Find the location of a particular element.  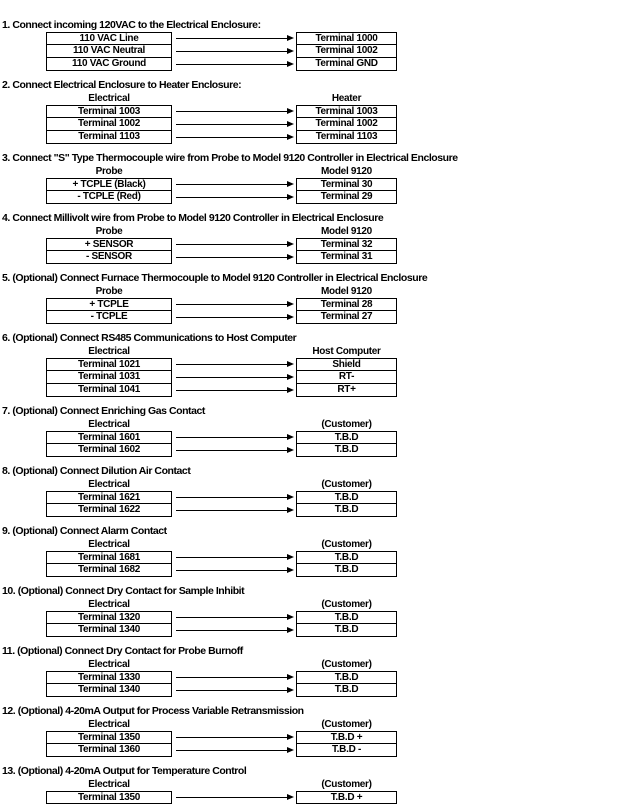

destination-terminal: Terminal 27 is located at coordinates (346, 317).